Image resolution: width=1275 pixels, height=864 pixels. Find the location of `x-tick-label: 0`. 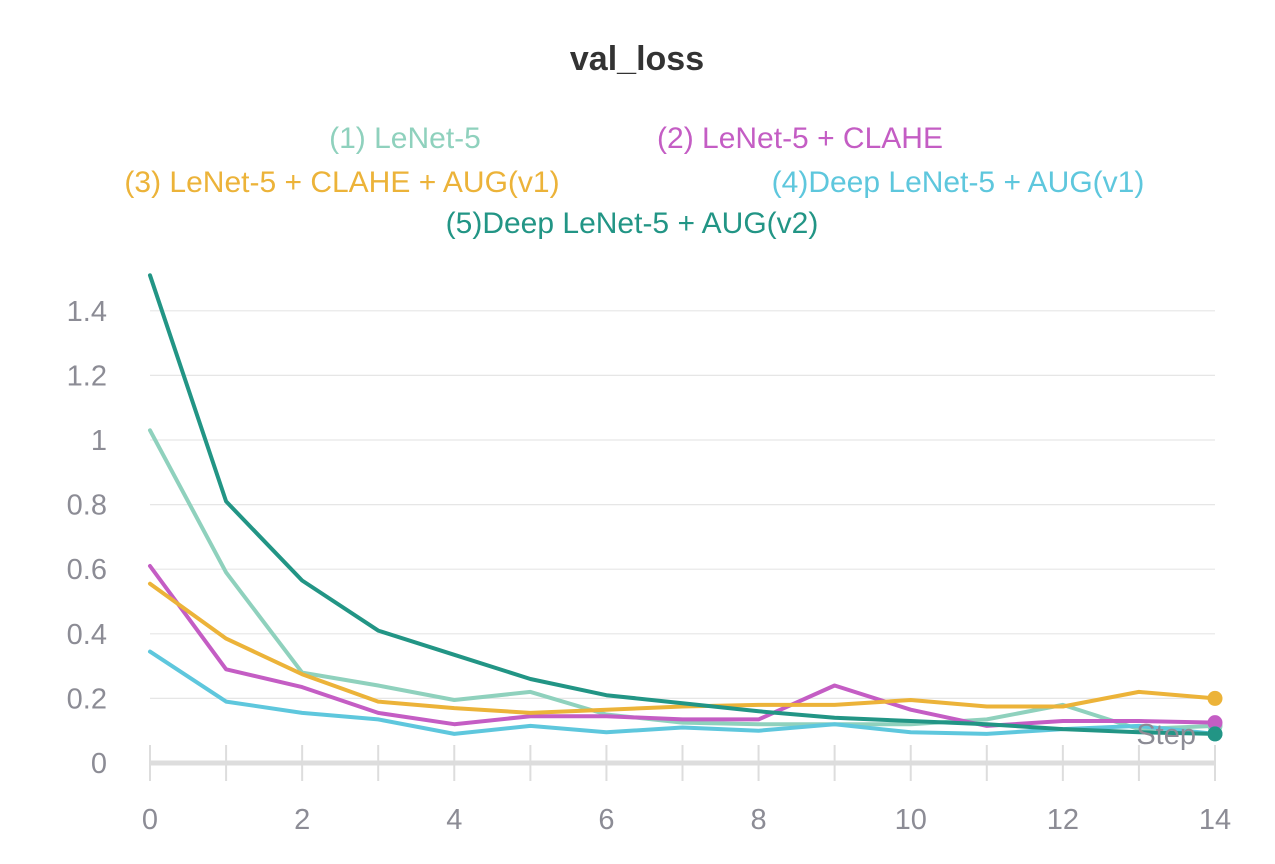

x-tick-label: 0 is located at coordinates (150, 820).